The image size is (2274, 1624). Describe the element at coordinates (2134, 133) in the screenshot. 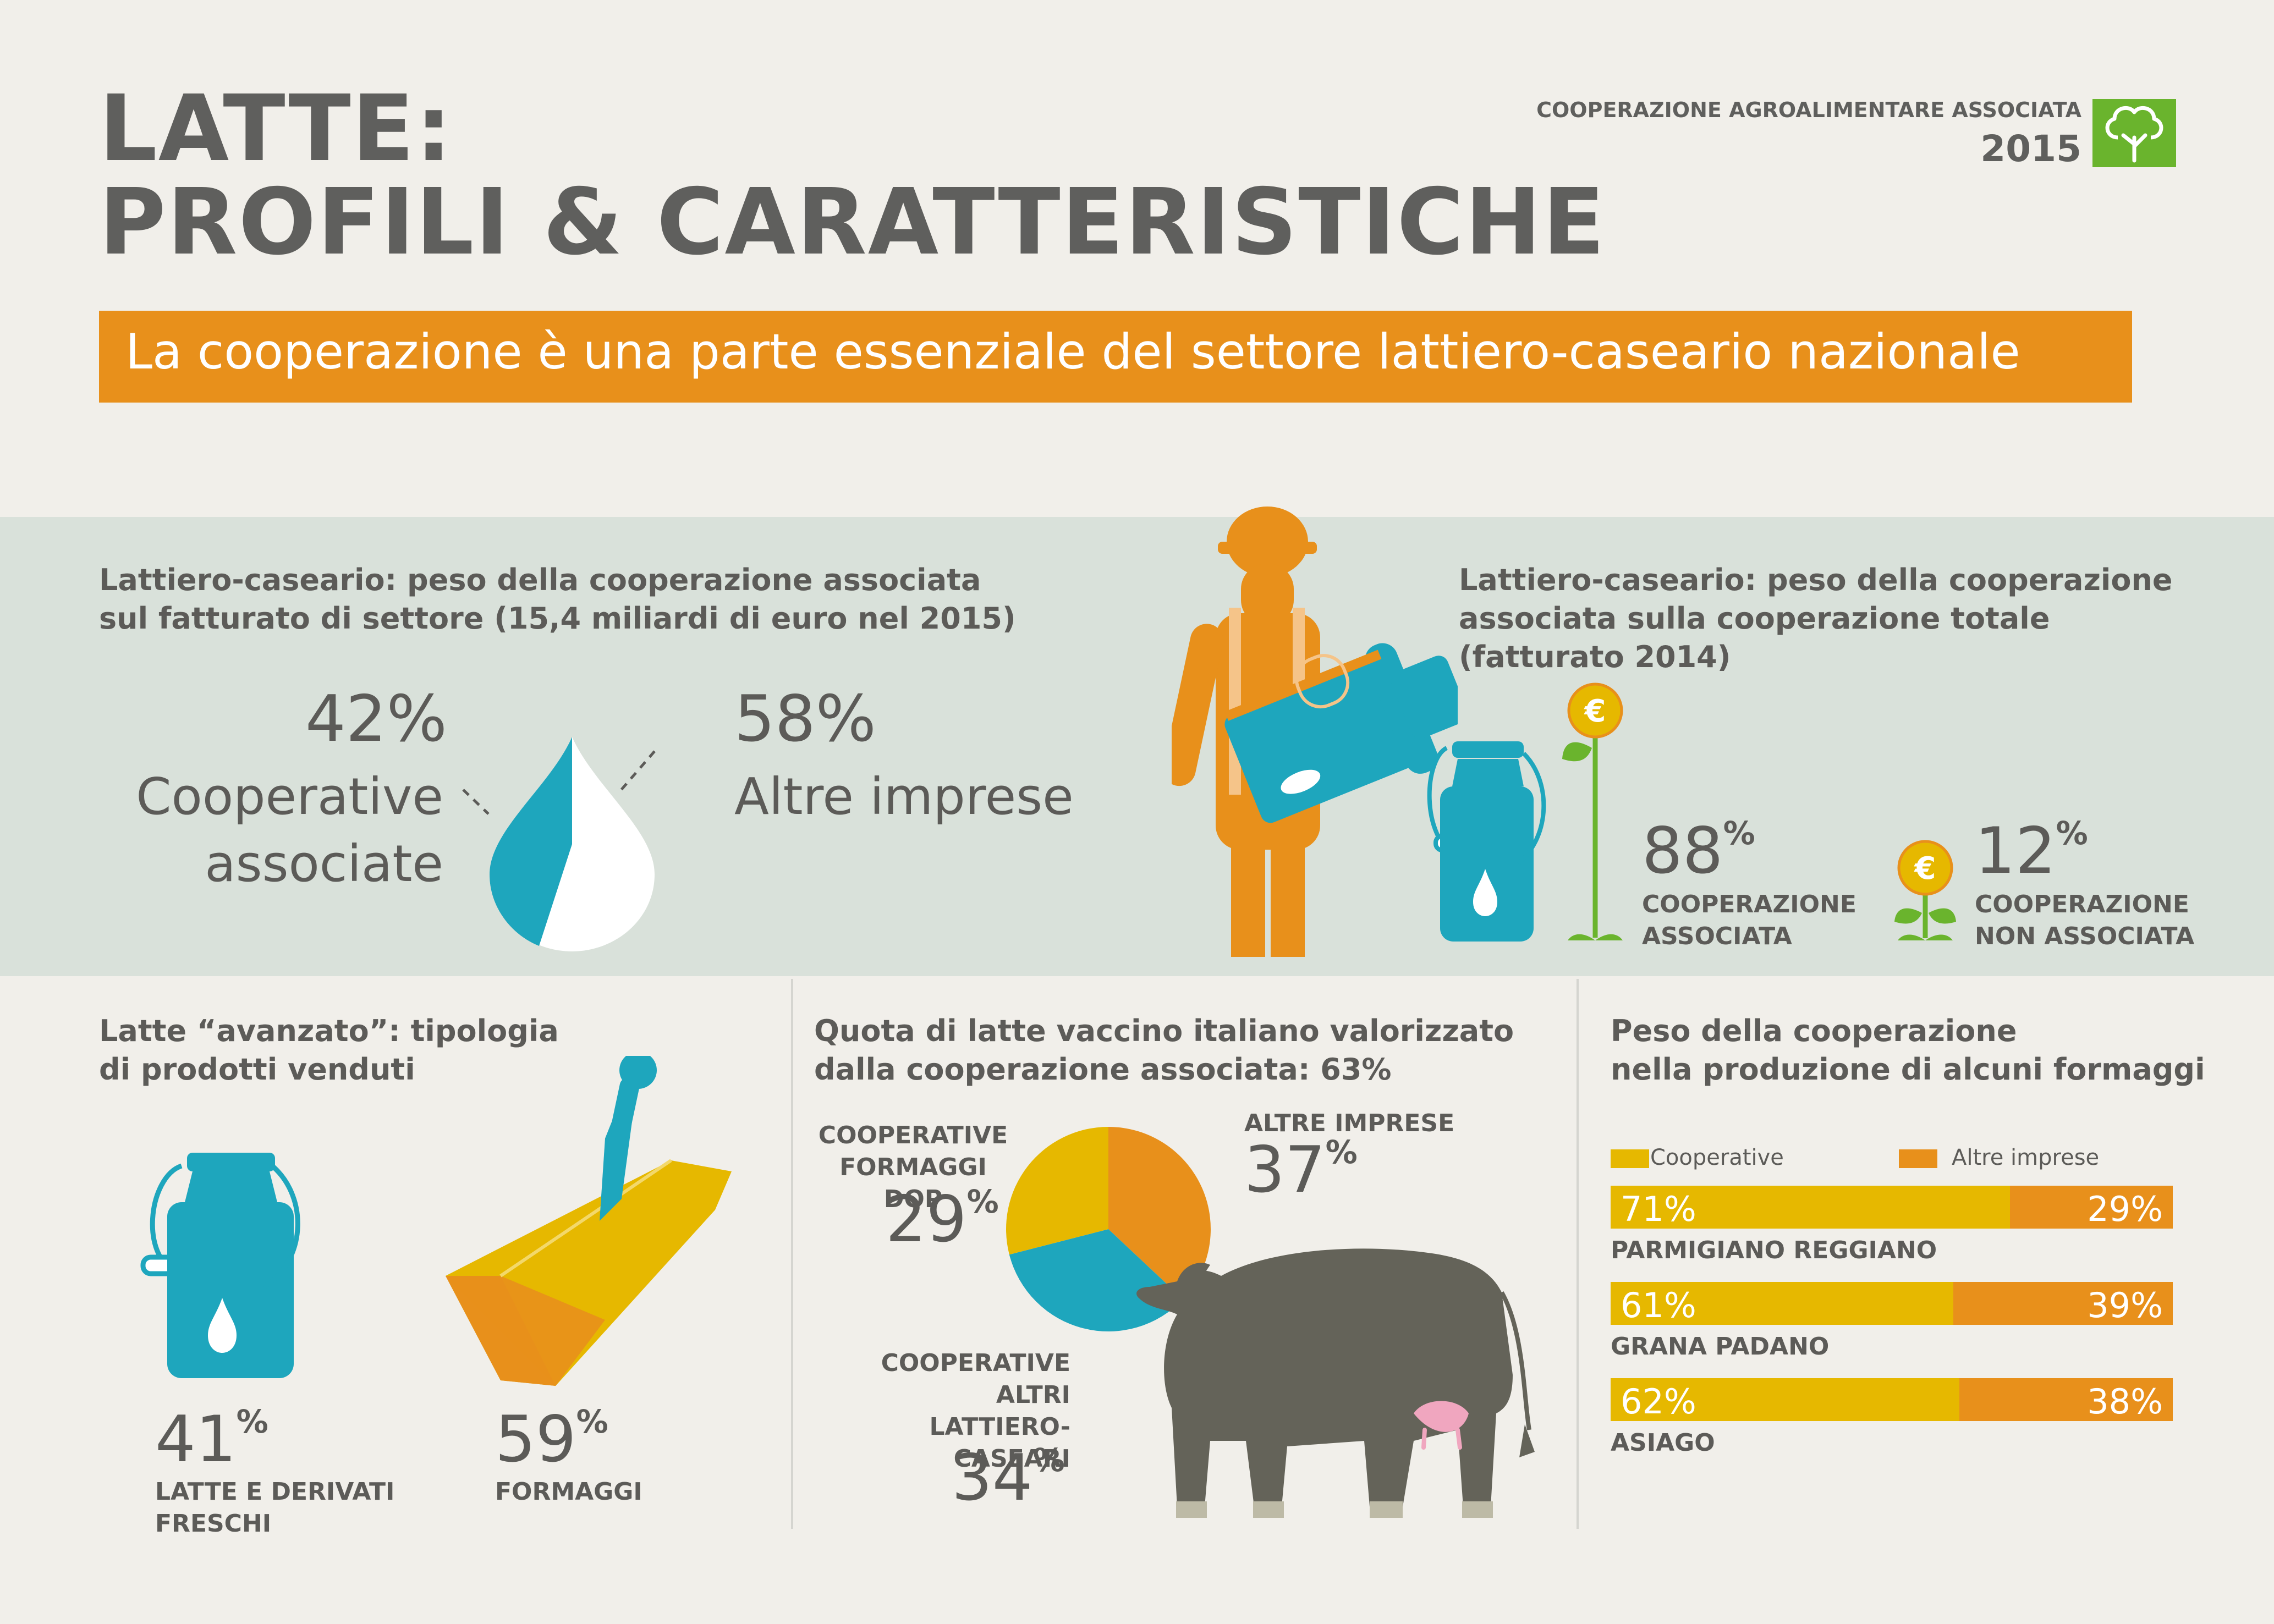

I see `tree-logo-icon` at that location.